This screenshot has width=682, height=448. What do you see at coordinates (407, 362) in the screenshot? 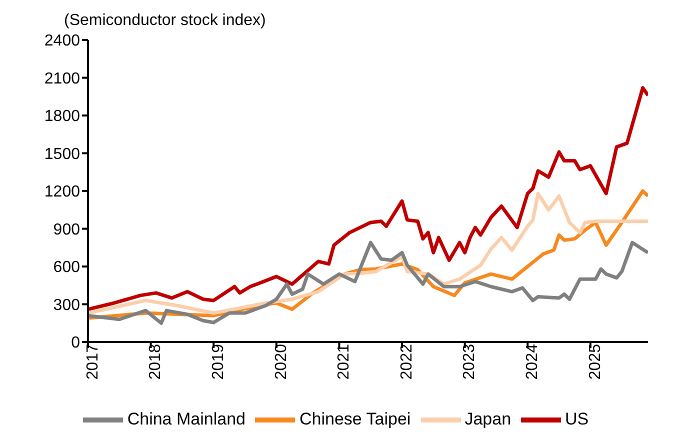
I see `x-tick-label: 2022` at bounding box center [407, 362].